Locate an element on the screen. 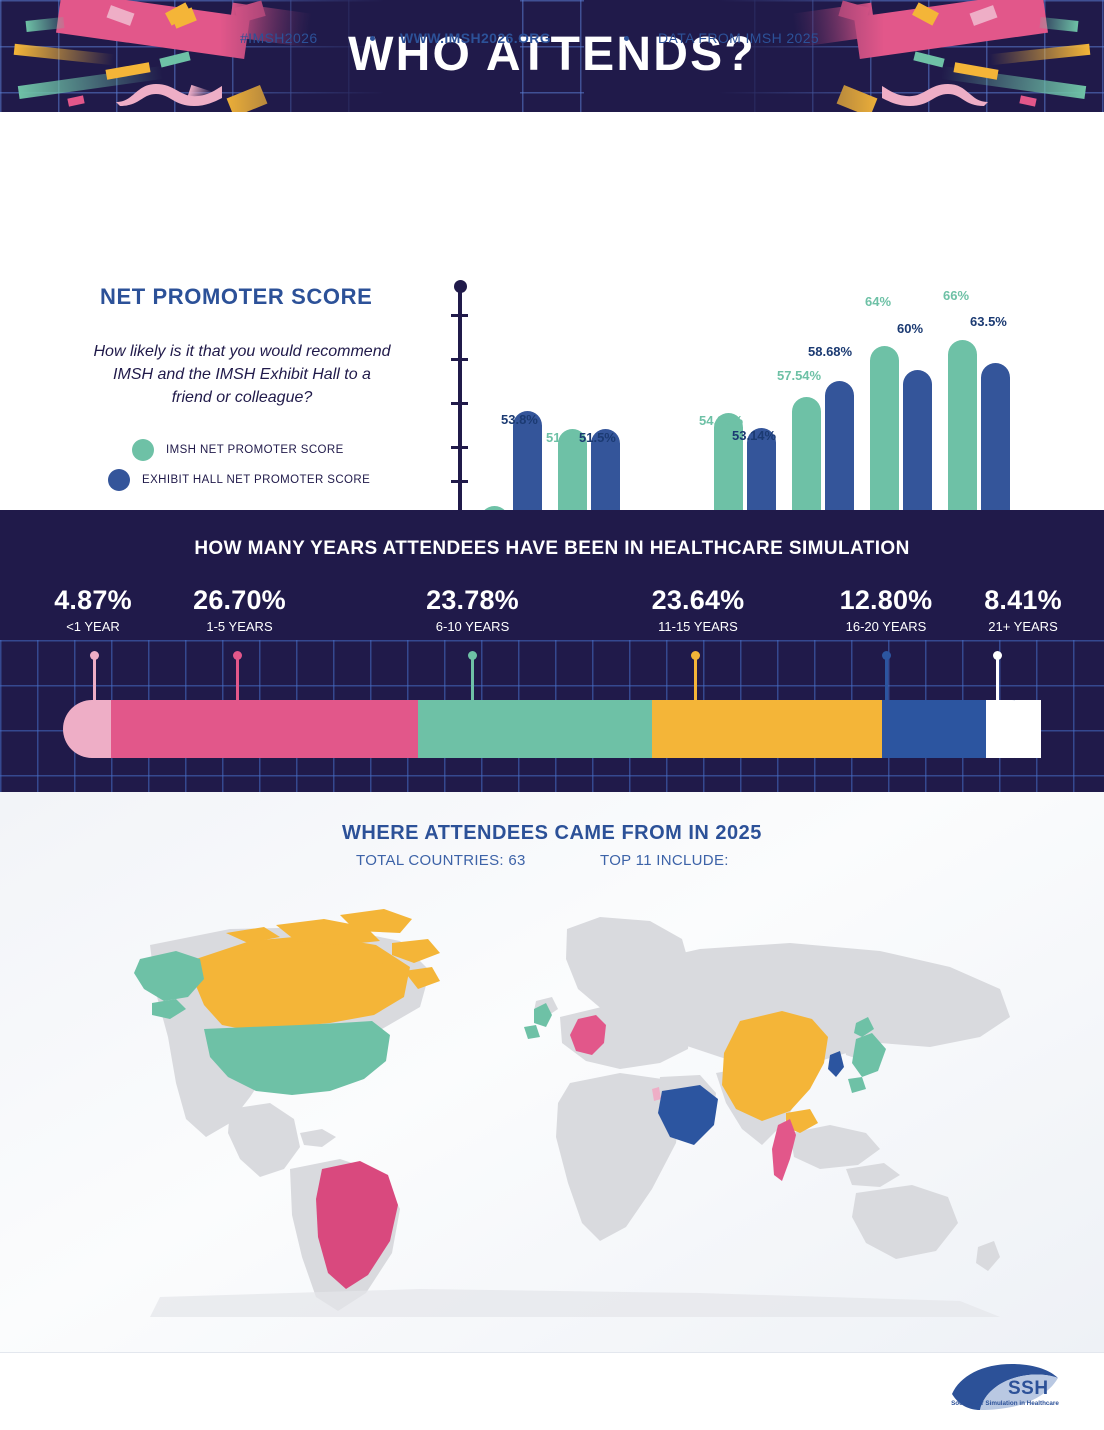 Image resolution: width=1104 pixels, height=1430 pixels. header-fade-right is located at coordinates (734, 56).